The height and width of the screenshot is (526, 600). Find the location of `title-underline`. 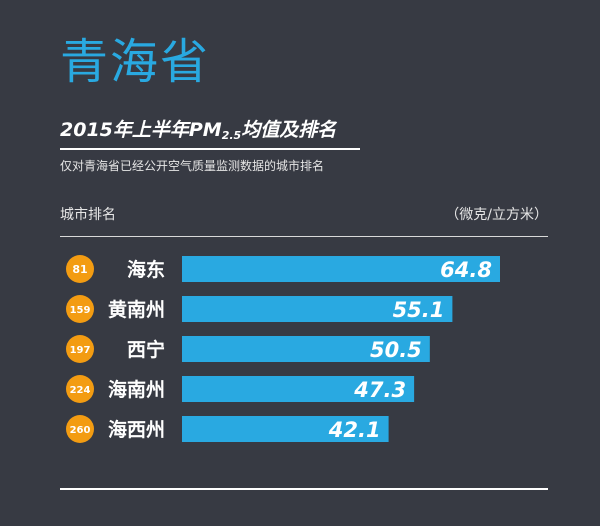

title-underline is located at coordinates (210, 149).